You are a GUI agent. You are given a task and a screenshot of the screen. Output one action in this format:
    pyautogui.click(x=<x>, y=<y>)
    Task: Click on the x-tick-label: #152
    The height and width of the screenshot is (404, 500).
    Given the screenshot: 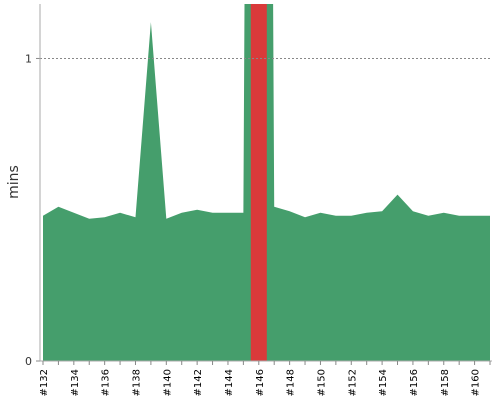 What is the action you would take?
    pyautogui.click(x=352, y=382)
    